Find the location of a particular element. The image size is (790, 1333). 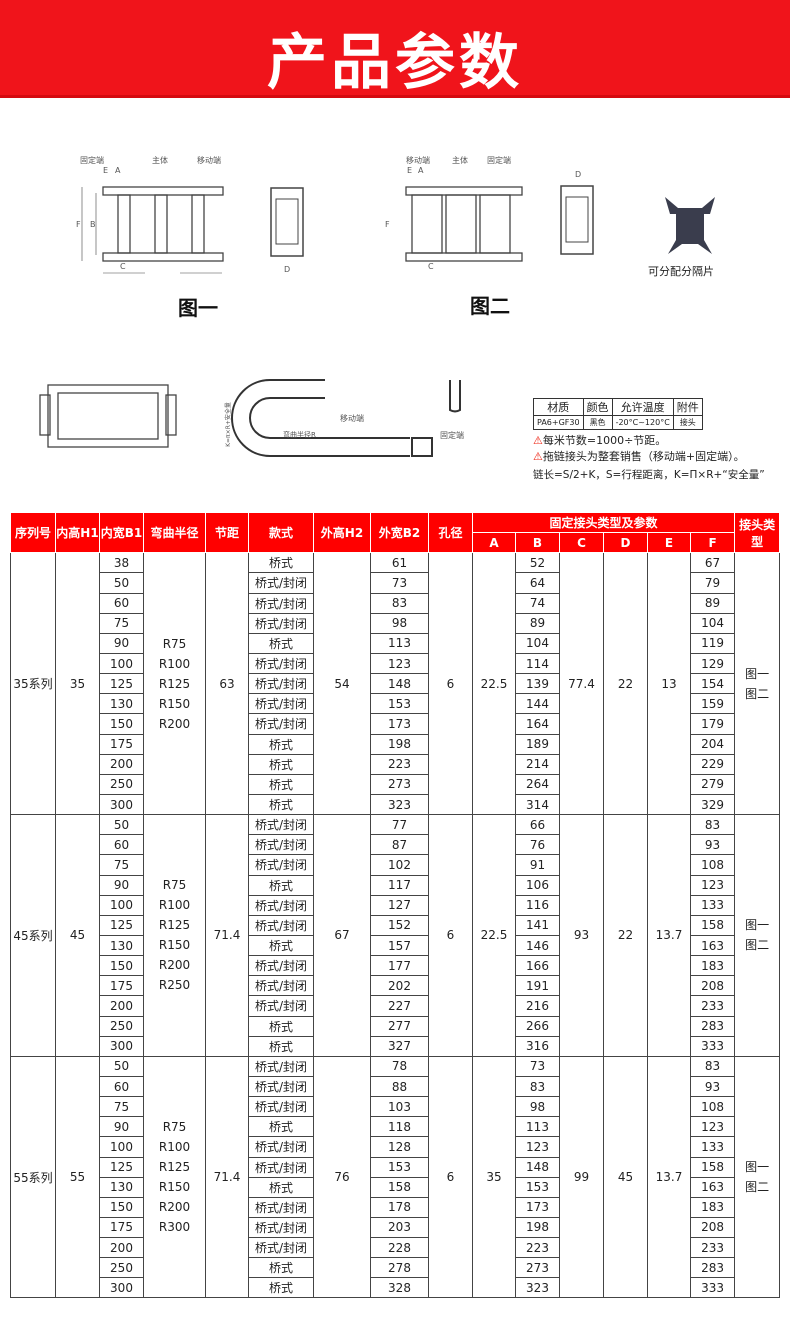

param-b-cell: 66 is located at coordinates (537, 825).